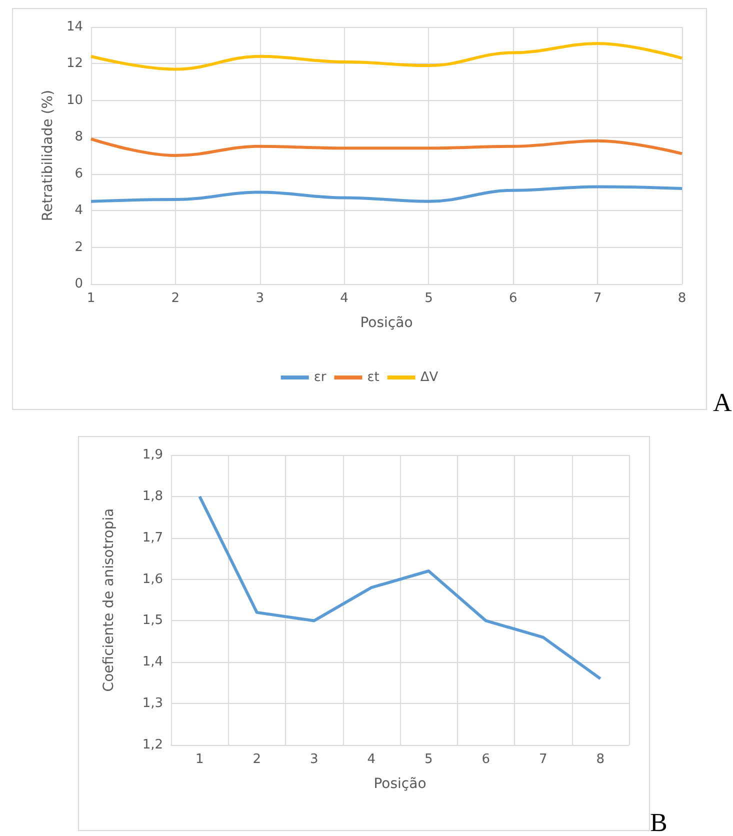  I want to click on y-tick-label: 1,9, so click(152, 455).